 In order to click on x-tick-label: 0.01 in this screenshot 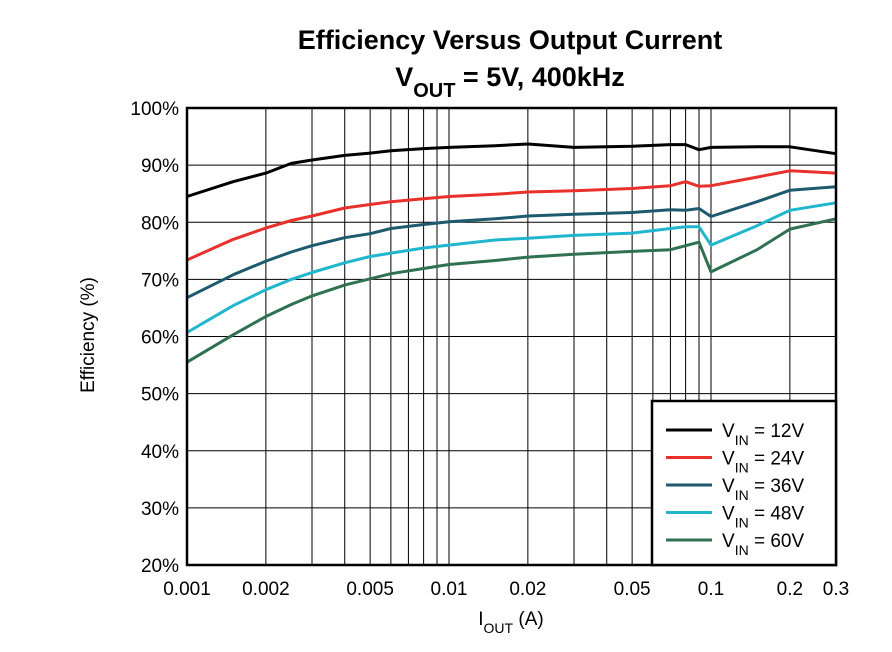, I will do `click(449, 589)`.